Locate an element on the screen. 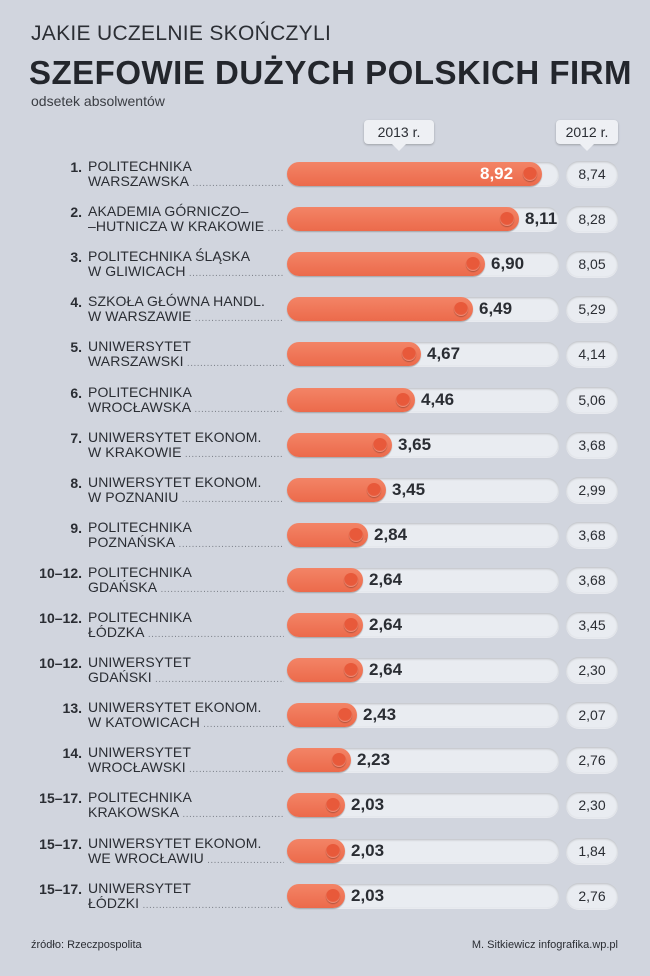  university-name-line1: POLITECHNIKA ŚLĄSKA is located at coordinates (169, 256).